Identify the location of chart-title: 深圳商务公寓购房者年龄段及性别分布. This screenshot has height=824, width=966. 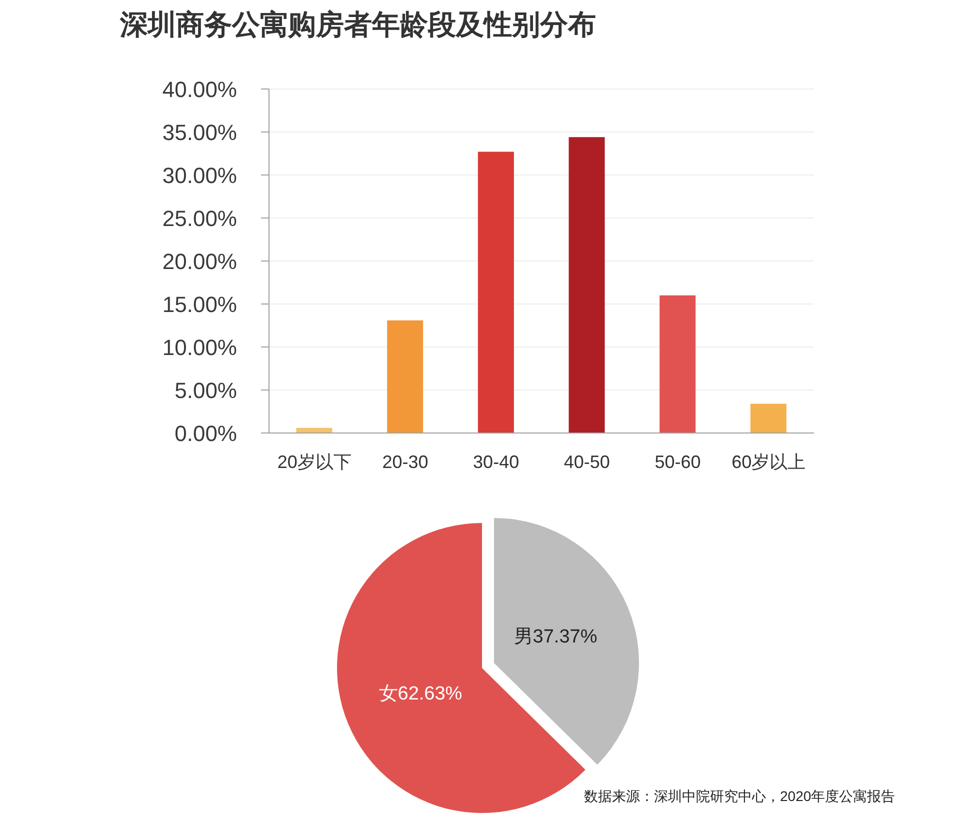
(358, 25).